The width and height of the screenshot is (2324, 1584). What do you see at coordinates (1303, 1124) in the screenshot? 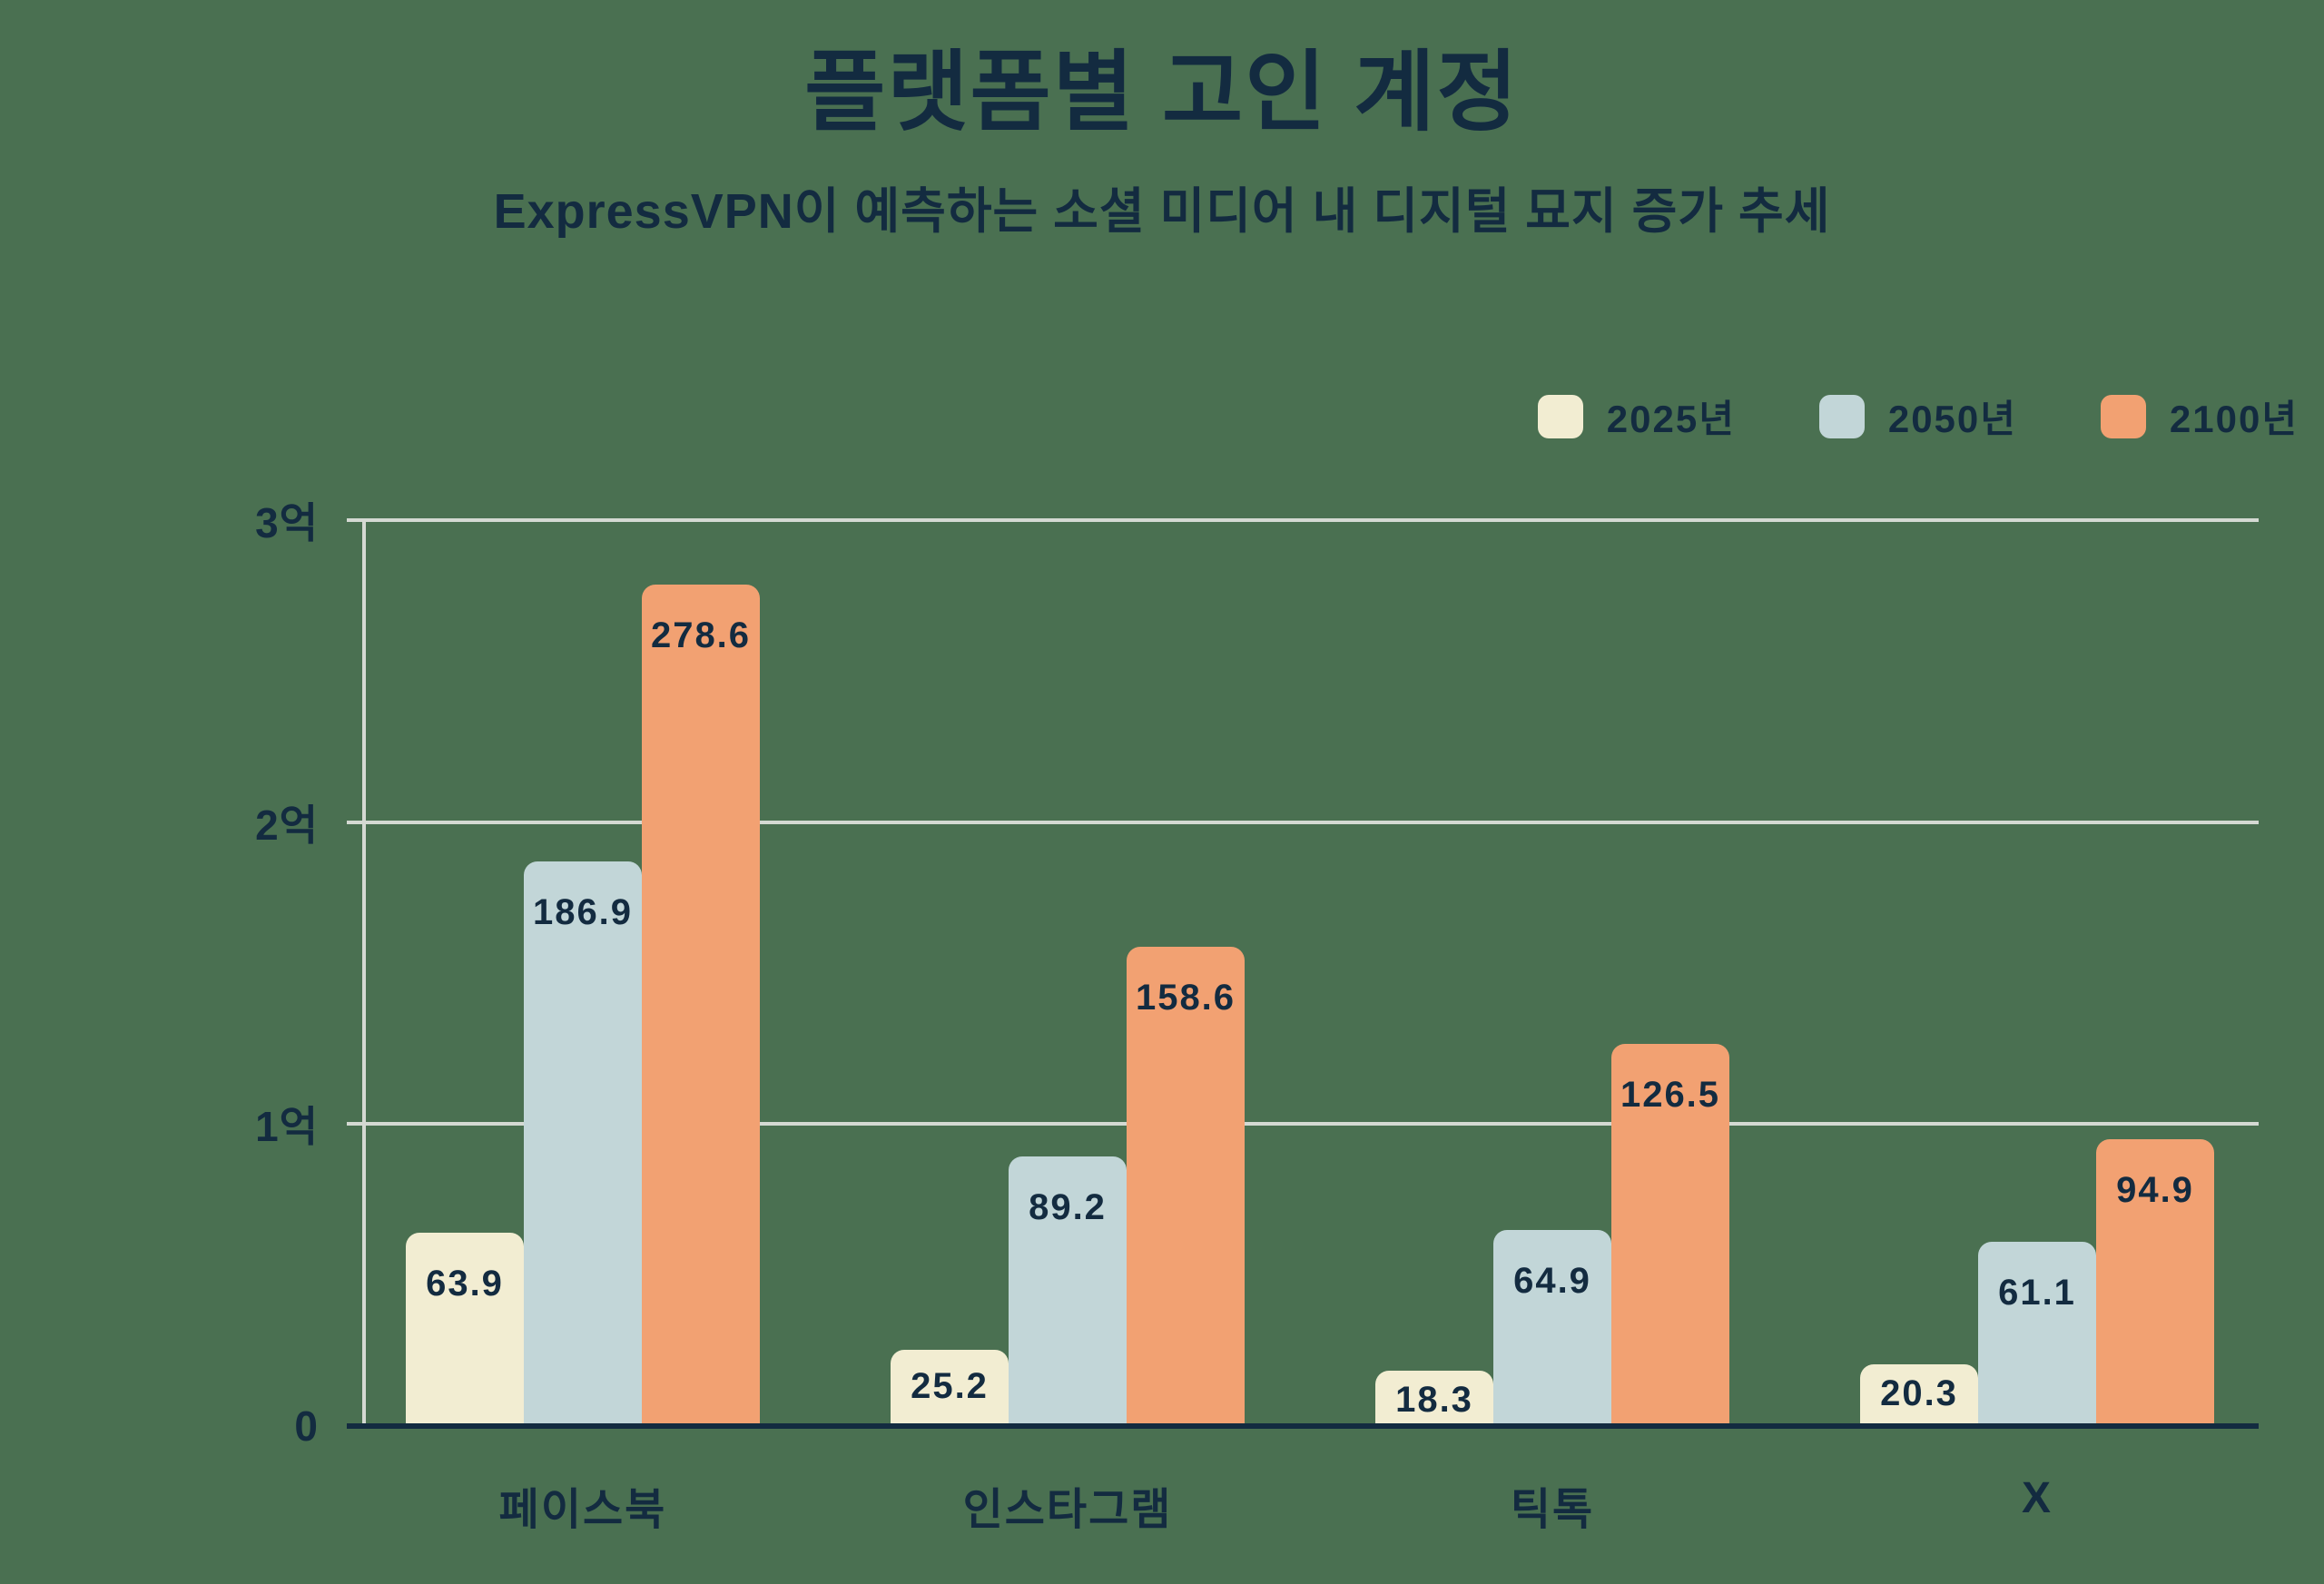
I see `gridline-1억` at bounding box center [1303, 1124].